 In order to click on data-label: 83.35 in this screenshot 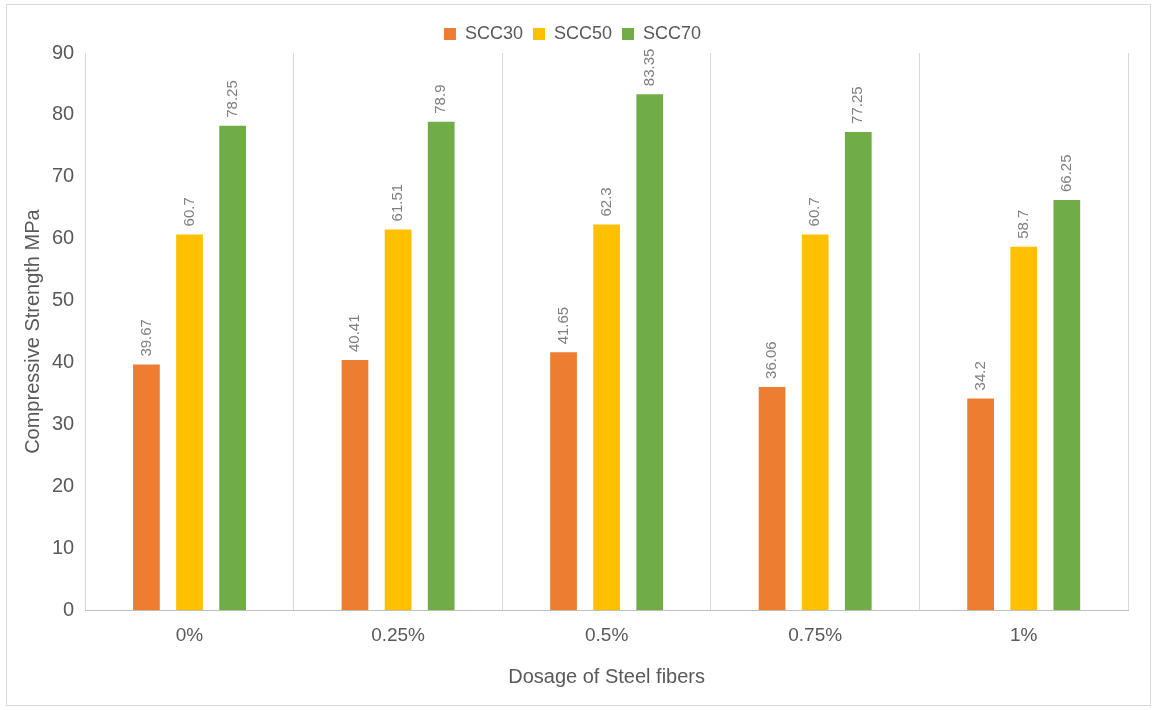, I will do `click(648, 67)`.